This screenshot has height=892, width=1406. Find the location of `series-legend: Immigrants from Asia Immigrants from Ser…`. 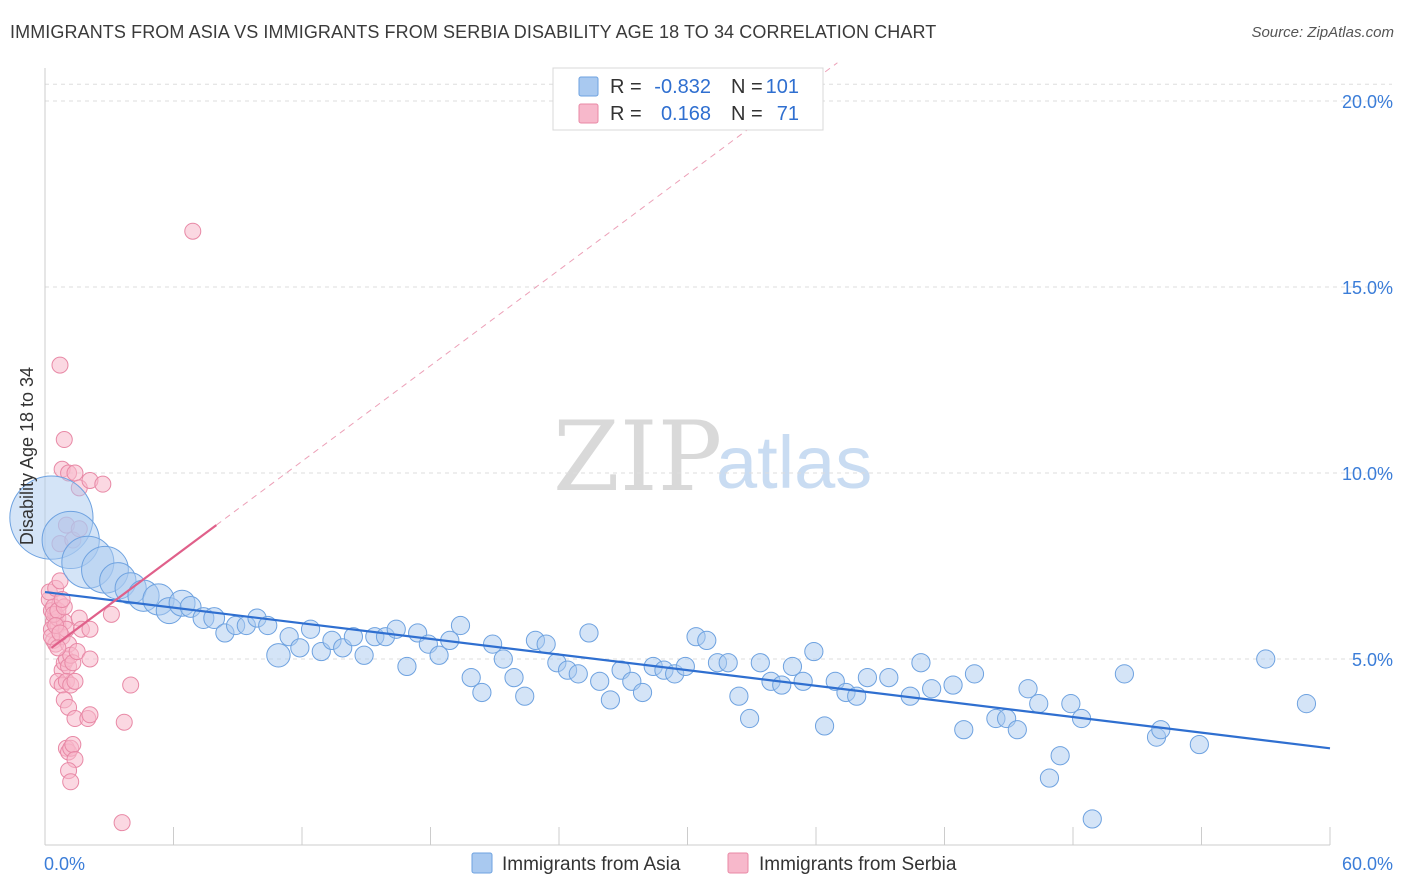

series-legend: Immigrants from Asia Immigrants from Ser… is located at coordinates (714, 863).